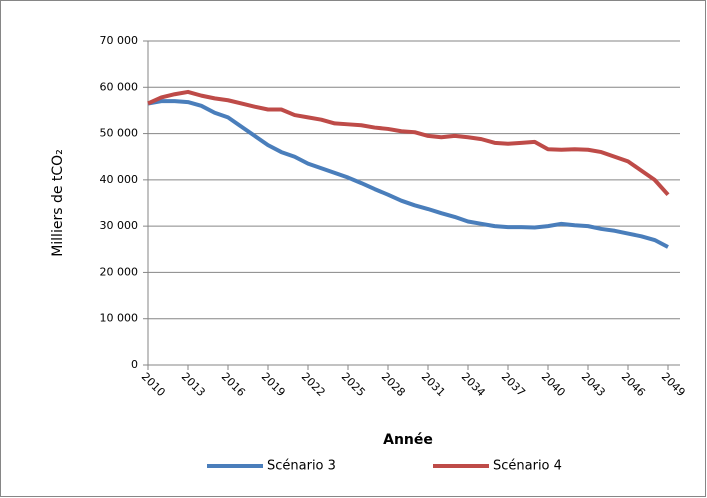  What do you see at coordinates (119, 225) in the screenshot?
I see `y-tick-label: 30 000` at bounding box center [119, 225].